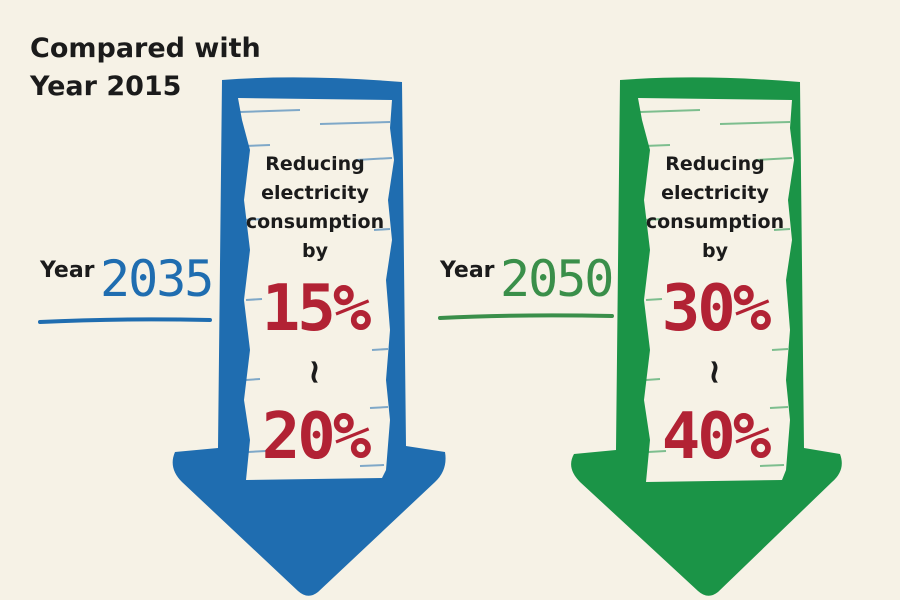 This screenshot has width=900, height=600. What do you see at coordinates (557, 279) in the screenshot?
I see `year-value: 2050` at bounding box center [557, 279].